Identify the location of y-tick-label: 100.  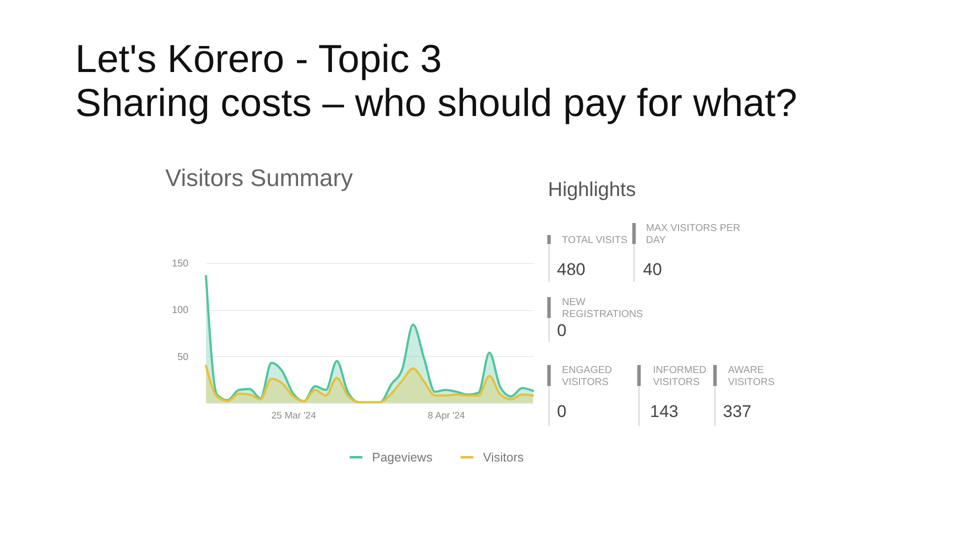
(180, 310).